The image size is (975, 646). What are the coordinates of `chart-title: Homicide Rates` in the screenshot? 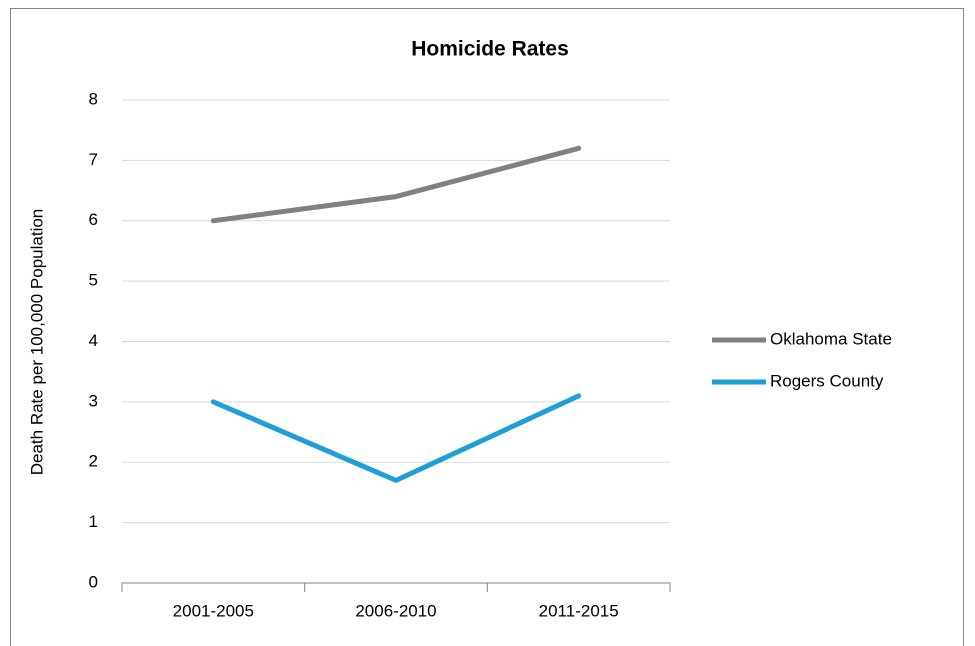 It's located at (490, 49).